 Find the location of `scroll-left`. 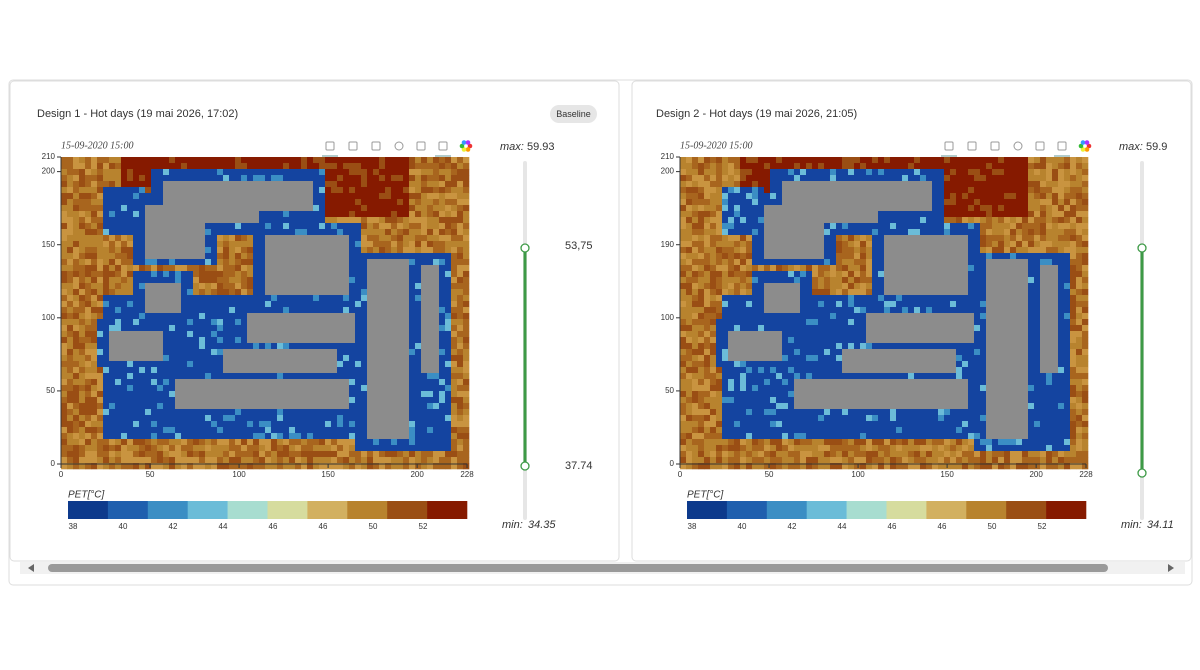

scroll-left is located at coordinates (31, 568).